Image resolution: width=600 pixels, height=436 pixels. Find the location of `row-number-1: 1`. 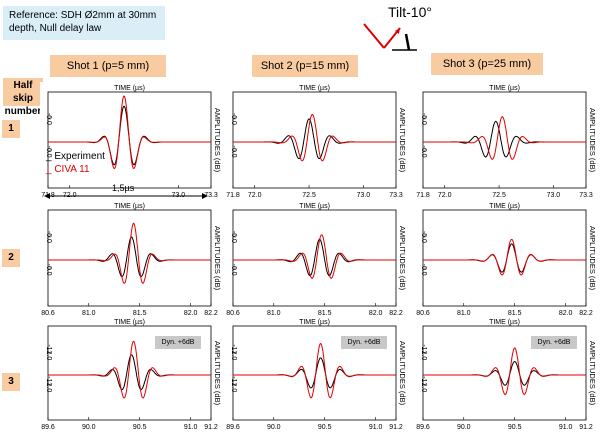

row-number-1: 1 is located at coordinates (11, 129).